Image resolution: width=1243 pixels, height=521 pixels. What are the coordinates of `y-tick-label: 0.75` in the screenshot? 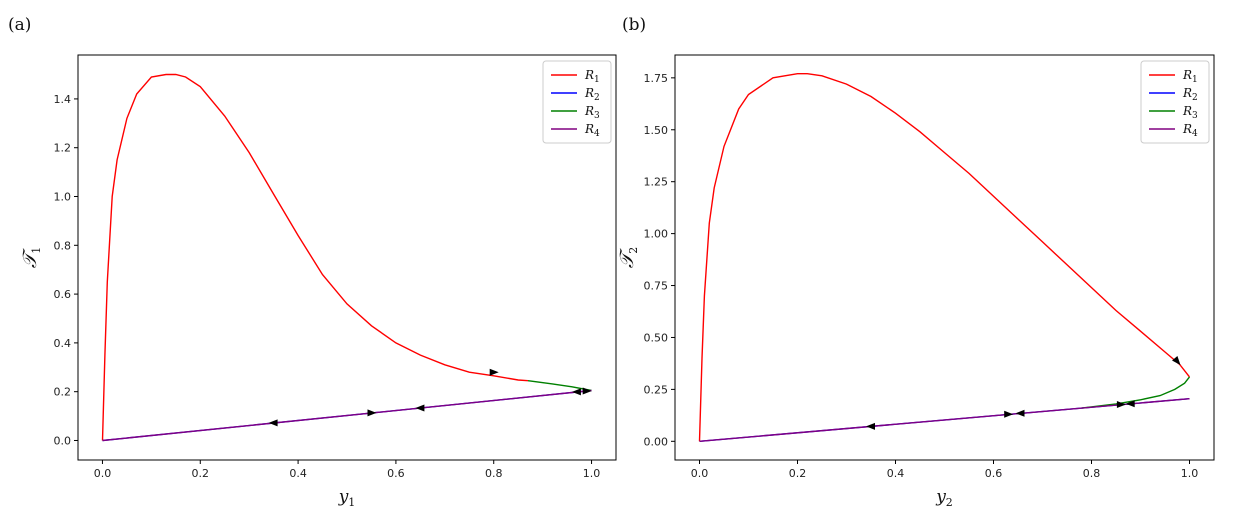 It's located at (656, 286).